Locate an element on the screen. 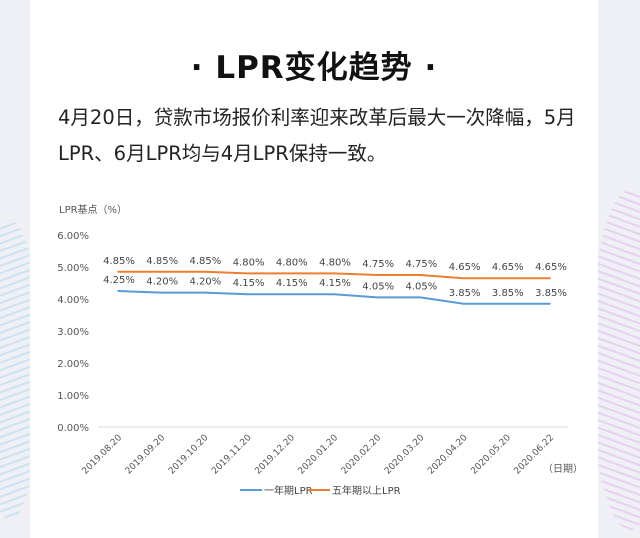 The height and width of the screenshot is (538, 640). y-tick-label: 5.00% is located at coordinates (73, 268).